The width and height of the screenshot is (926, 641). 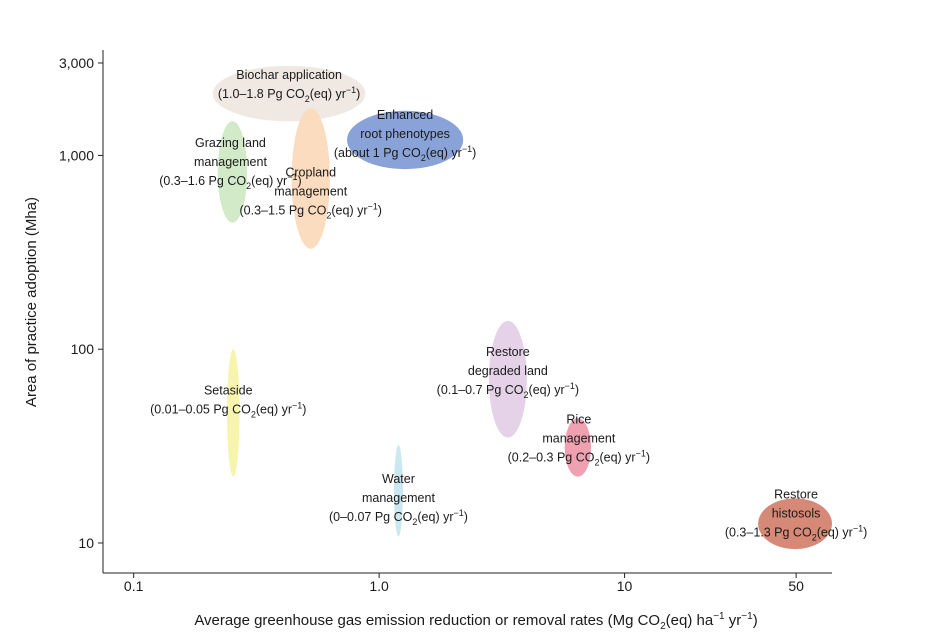 I want to click on label-rice-management: Rice management (0.2–0.3 Pg CO2(eq) yr−1), so click(x=579, y=439).